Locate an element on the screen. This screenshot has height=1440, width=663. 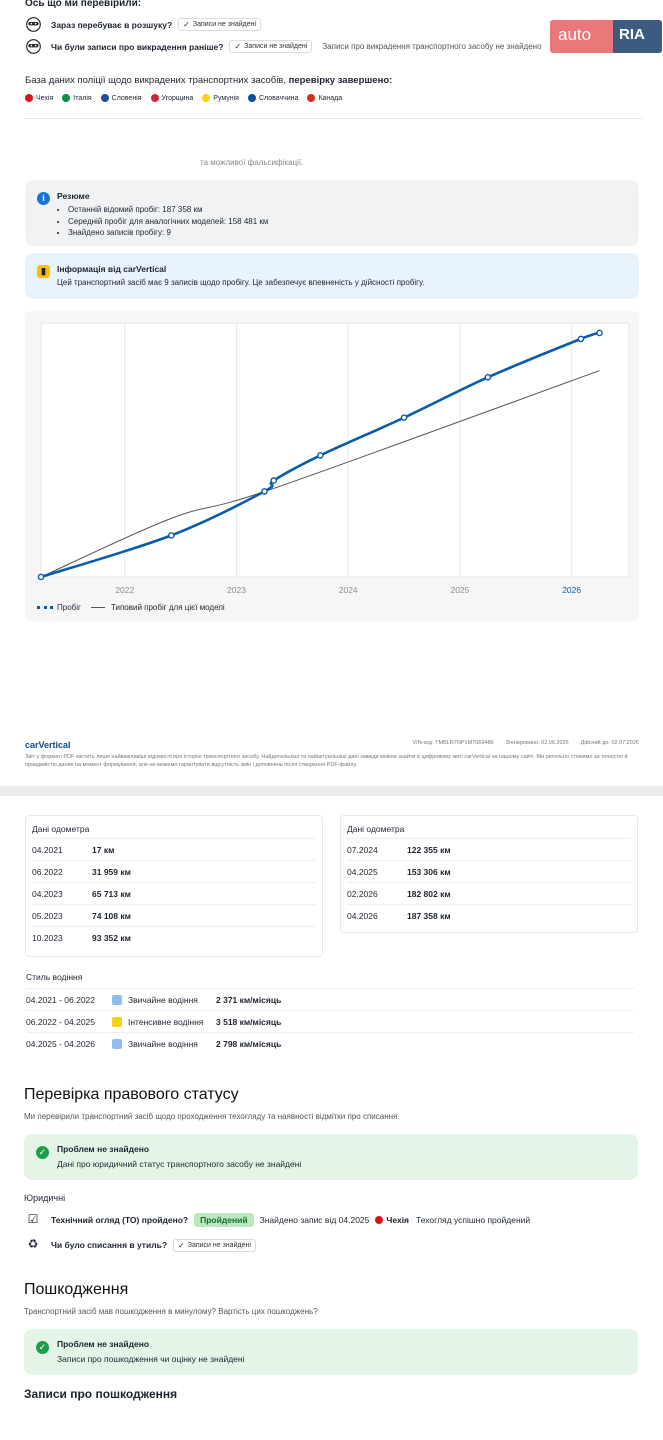
country-item: Канада is located at coordinates (324, 98).